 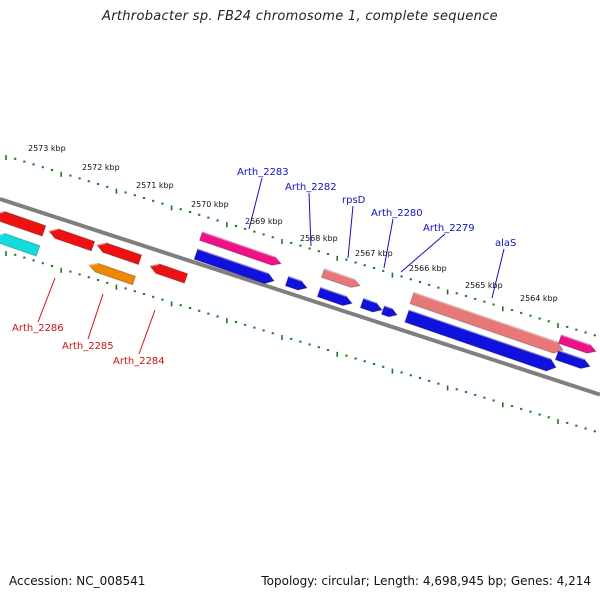 I want to click on gene-arth-2287-highlight, so click(x=2, y=212).